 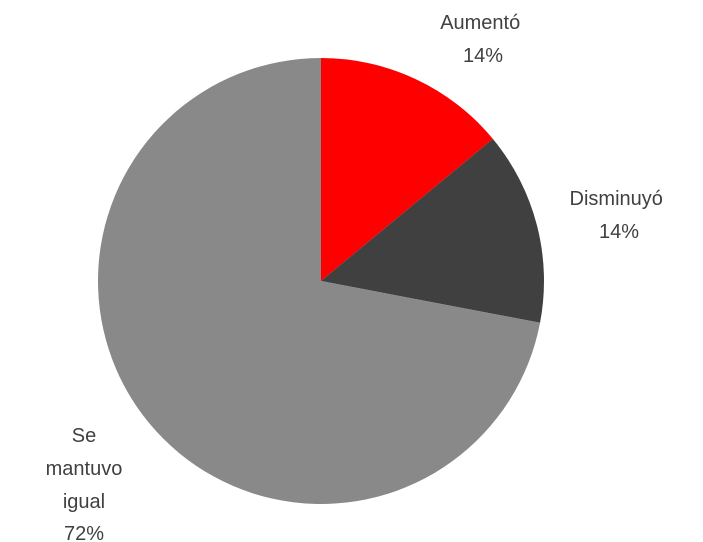 What do you see at coordinates (480, 23) in the screenshot?
I see `slice-category-aumento: Aumentó` at bounding box center [480, 23].